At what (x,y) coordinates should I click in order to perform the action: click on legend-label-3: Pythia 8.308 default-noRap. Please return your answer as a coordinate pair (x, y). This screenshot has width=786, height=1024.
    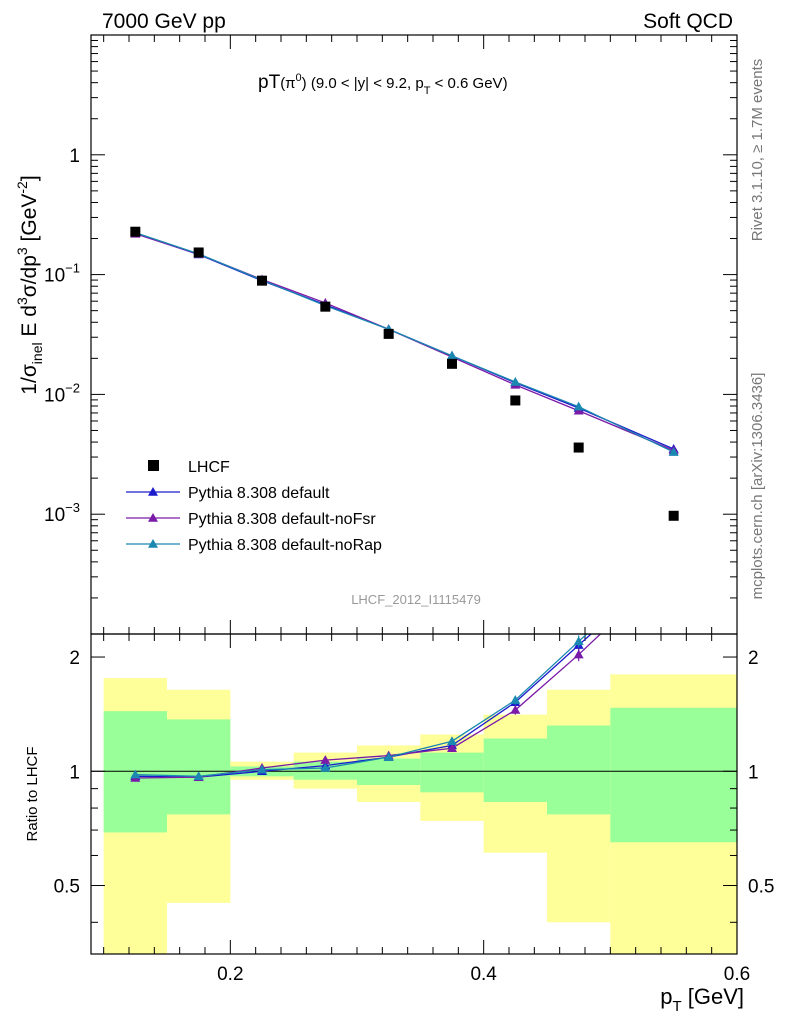
    Looking at the image, I should click on (285, 545).